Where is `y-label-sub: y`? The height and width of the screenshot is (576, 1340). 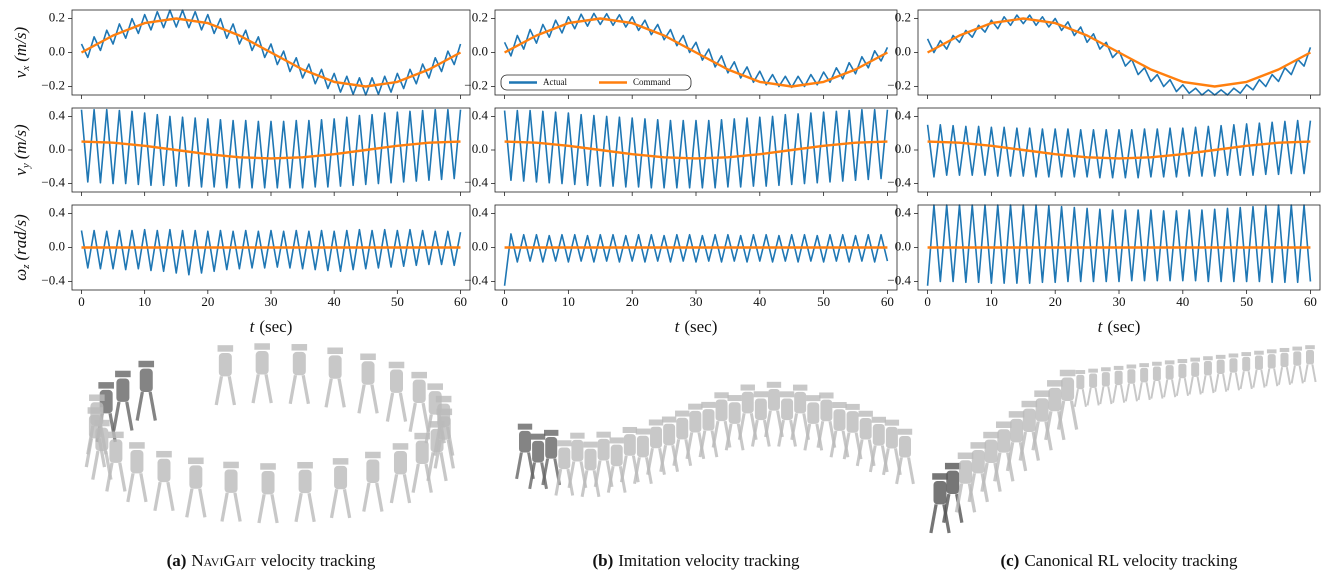 y-label-sub: y is located at coordinates (26, 166).